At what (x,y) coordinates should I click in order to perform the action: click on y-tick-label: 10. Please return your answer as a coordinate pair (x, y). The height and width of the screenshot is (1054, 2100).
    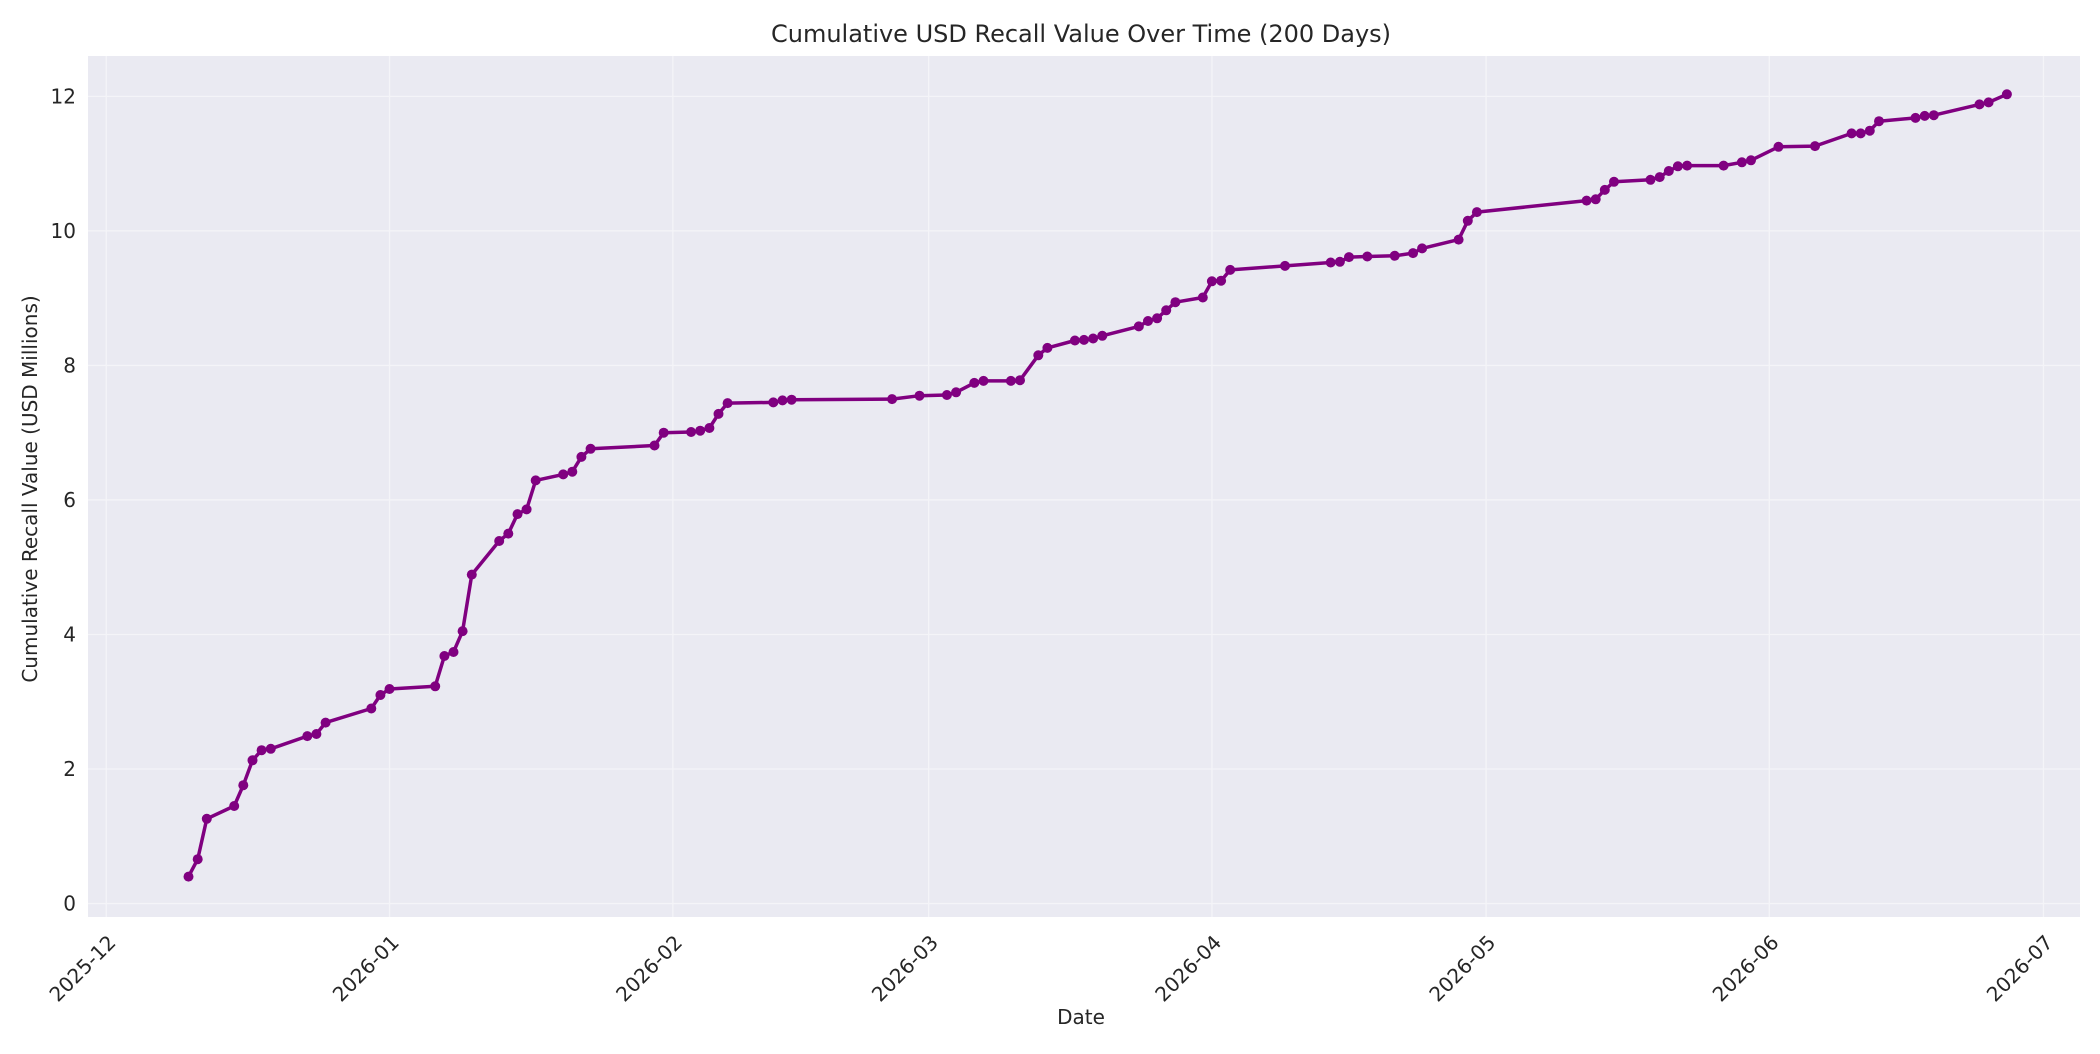
    Looking at the image, I should click on (63, 231).